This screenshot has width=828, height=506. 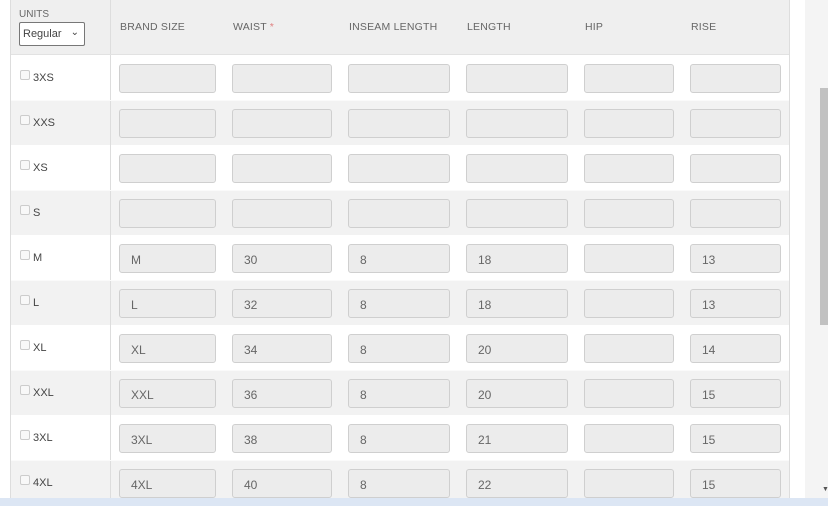 I want to click on table-row: XXS, so click(x=400, y=122).